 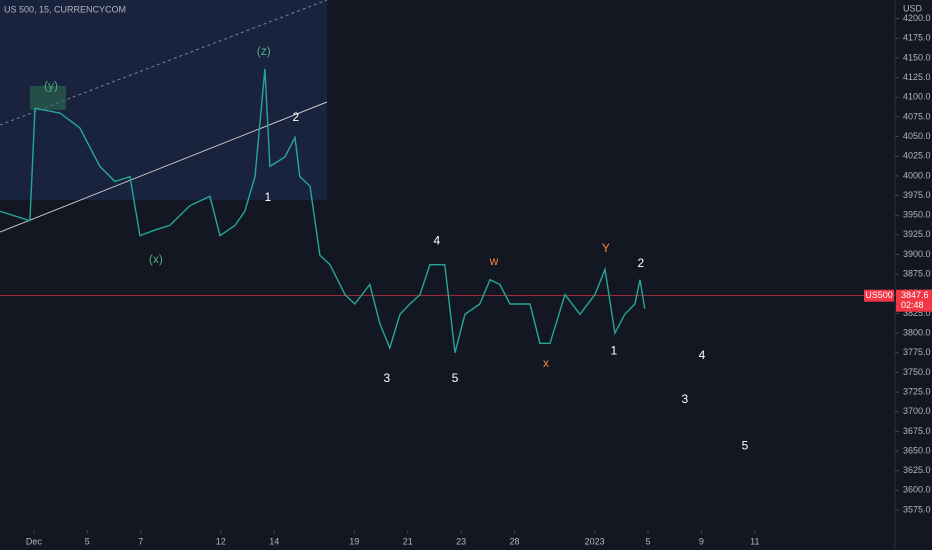 What do you see at coordinates (917, 431) in the screenshot?
I see `y-tick-label: 3675.0` at bounding box center [917, 431].